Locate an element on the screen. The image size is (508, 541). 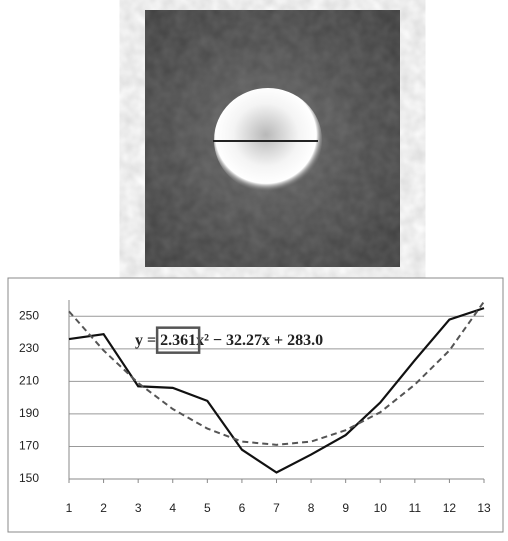
x-tick-label: 8 is located at coordinates (311, 508).